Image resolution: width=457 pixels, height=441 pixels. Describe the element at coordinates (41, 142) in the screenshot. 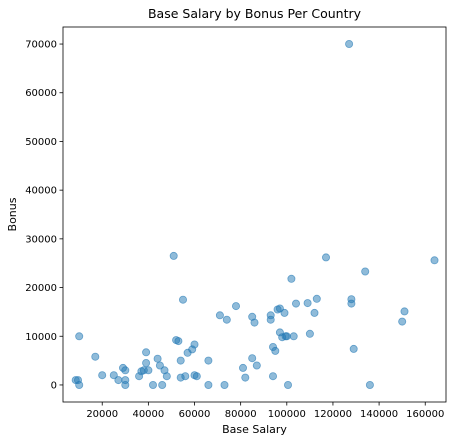

I see `y-tick-label: 50000` at that location.